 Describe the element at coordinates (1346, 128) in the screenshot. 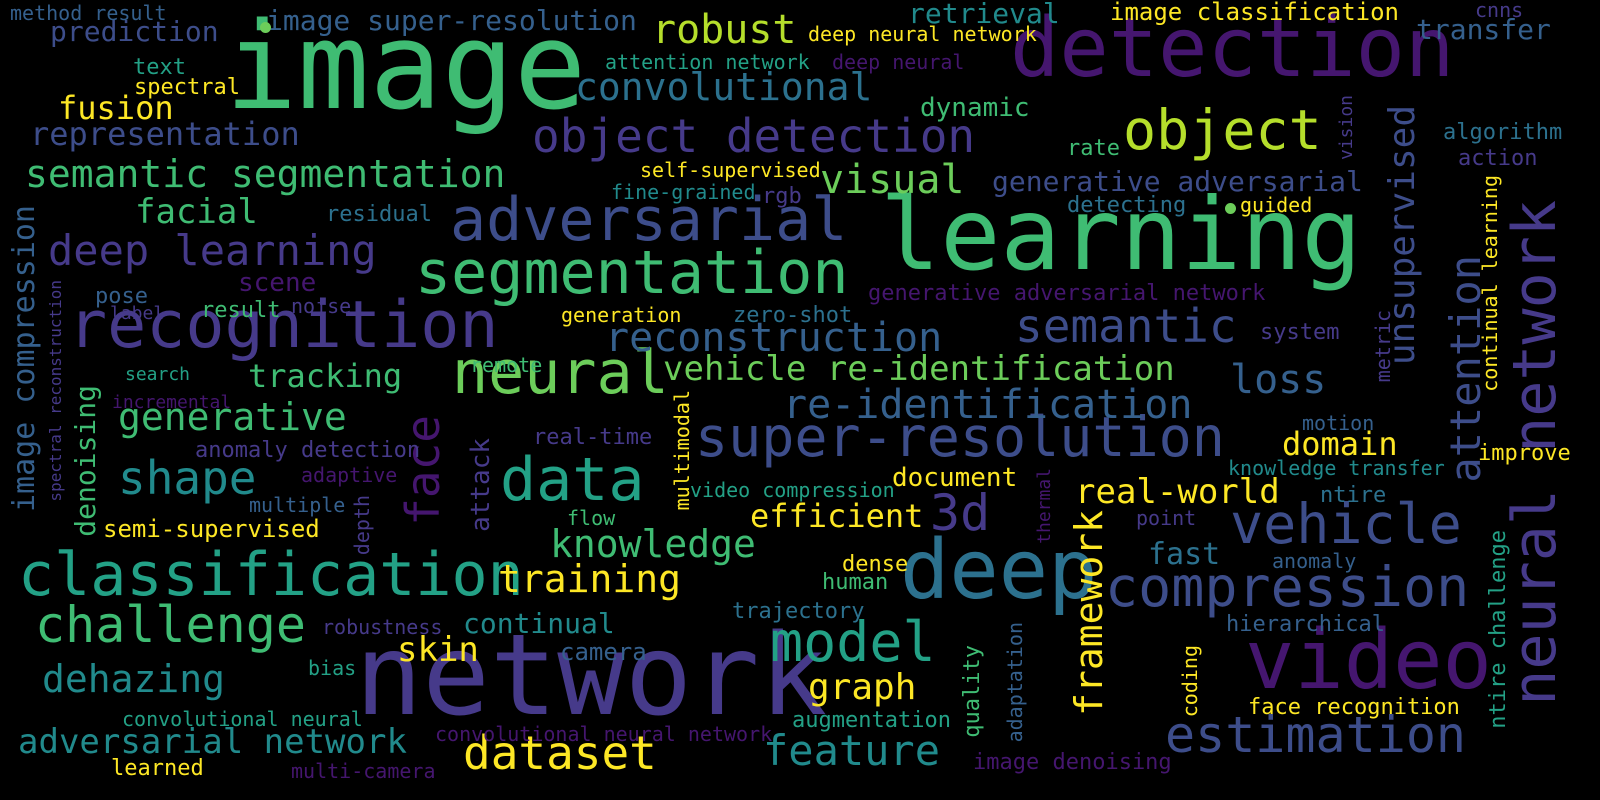

I see `word-vision: vision` at that location.